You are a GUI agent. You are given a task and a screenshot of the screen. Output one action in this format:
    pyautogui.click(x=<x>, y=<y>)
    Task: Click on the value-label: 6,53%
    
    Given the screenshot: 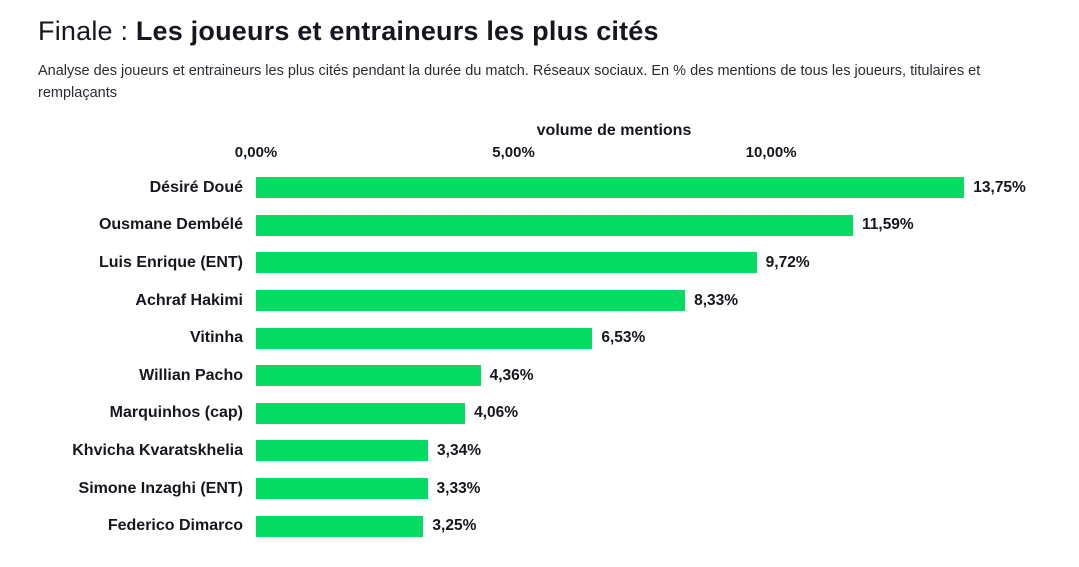 What is the action you would take?
    pyautogui.click(x=623, y=338)
    